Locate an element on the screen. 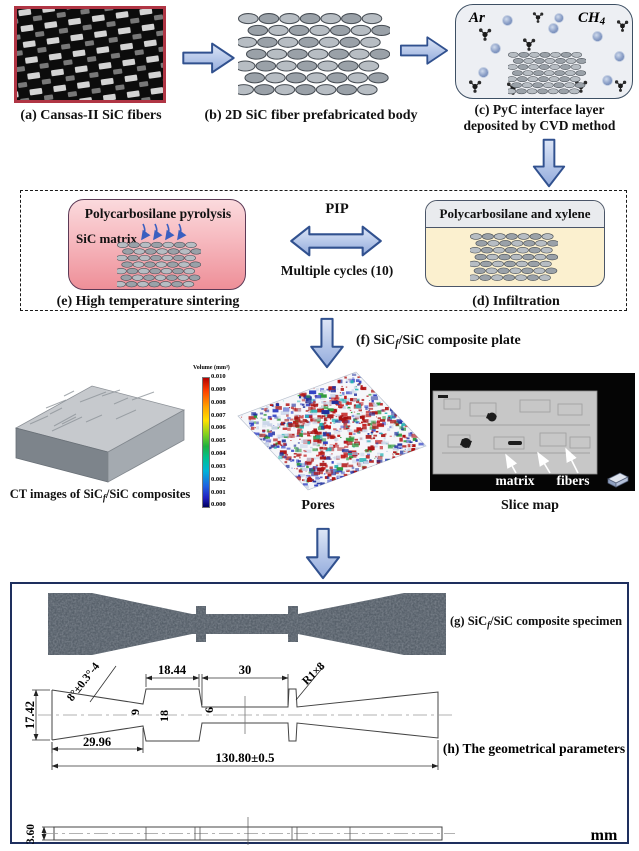  pip-label: PIP is located at coordinates (337, 209).